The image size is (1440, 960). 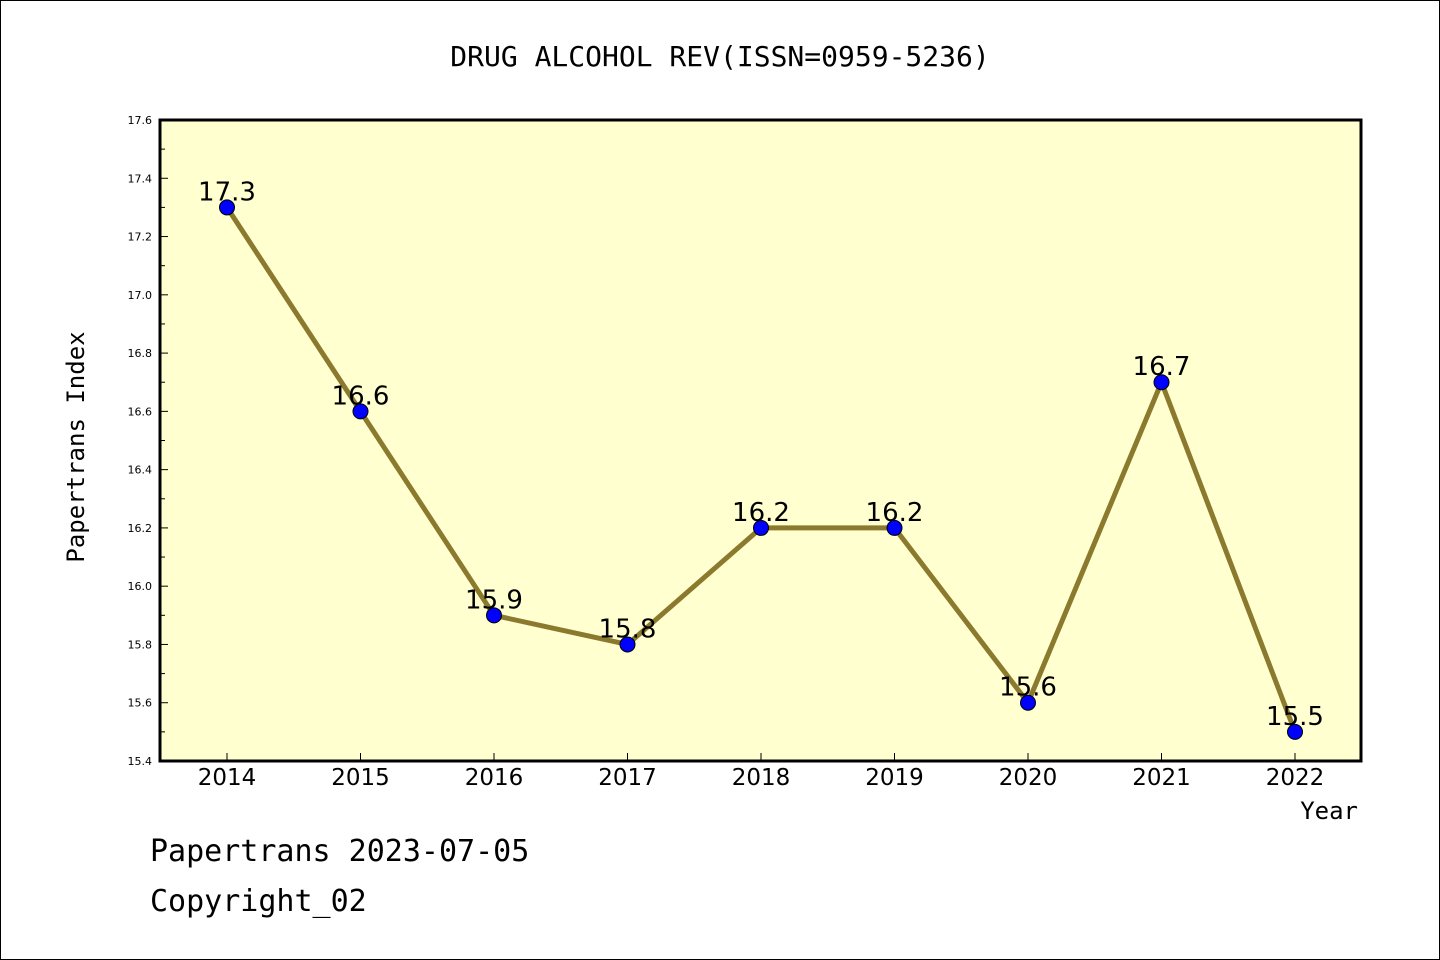 What do you see at coordinates (76, 446) in the screenshot?
I see `y-axis-label: Papertrans Index` at bounding box center [76, 446].